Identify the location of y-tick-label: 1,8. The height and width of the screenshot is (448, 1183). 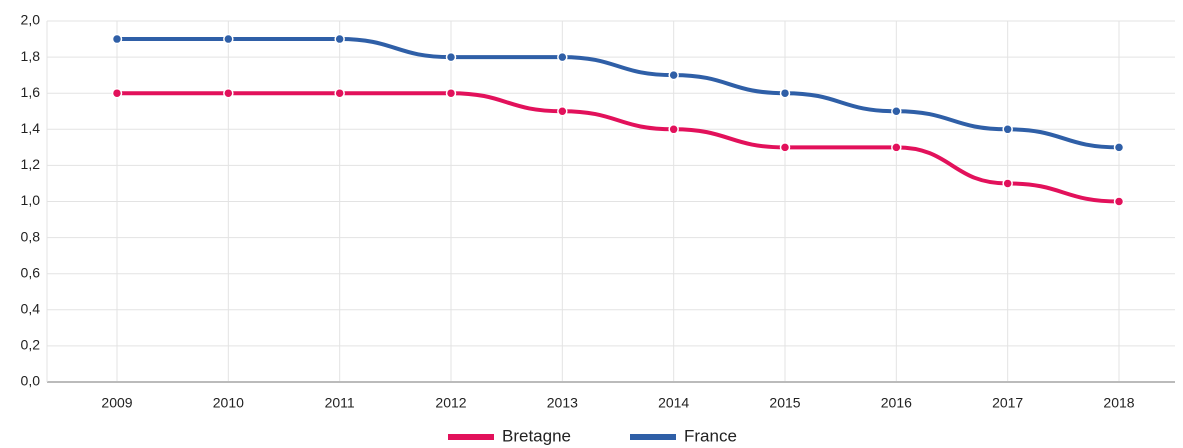
(31, 56).